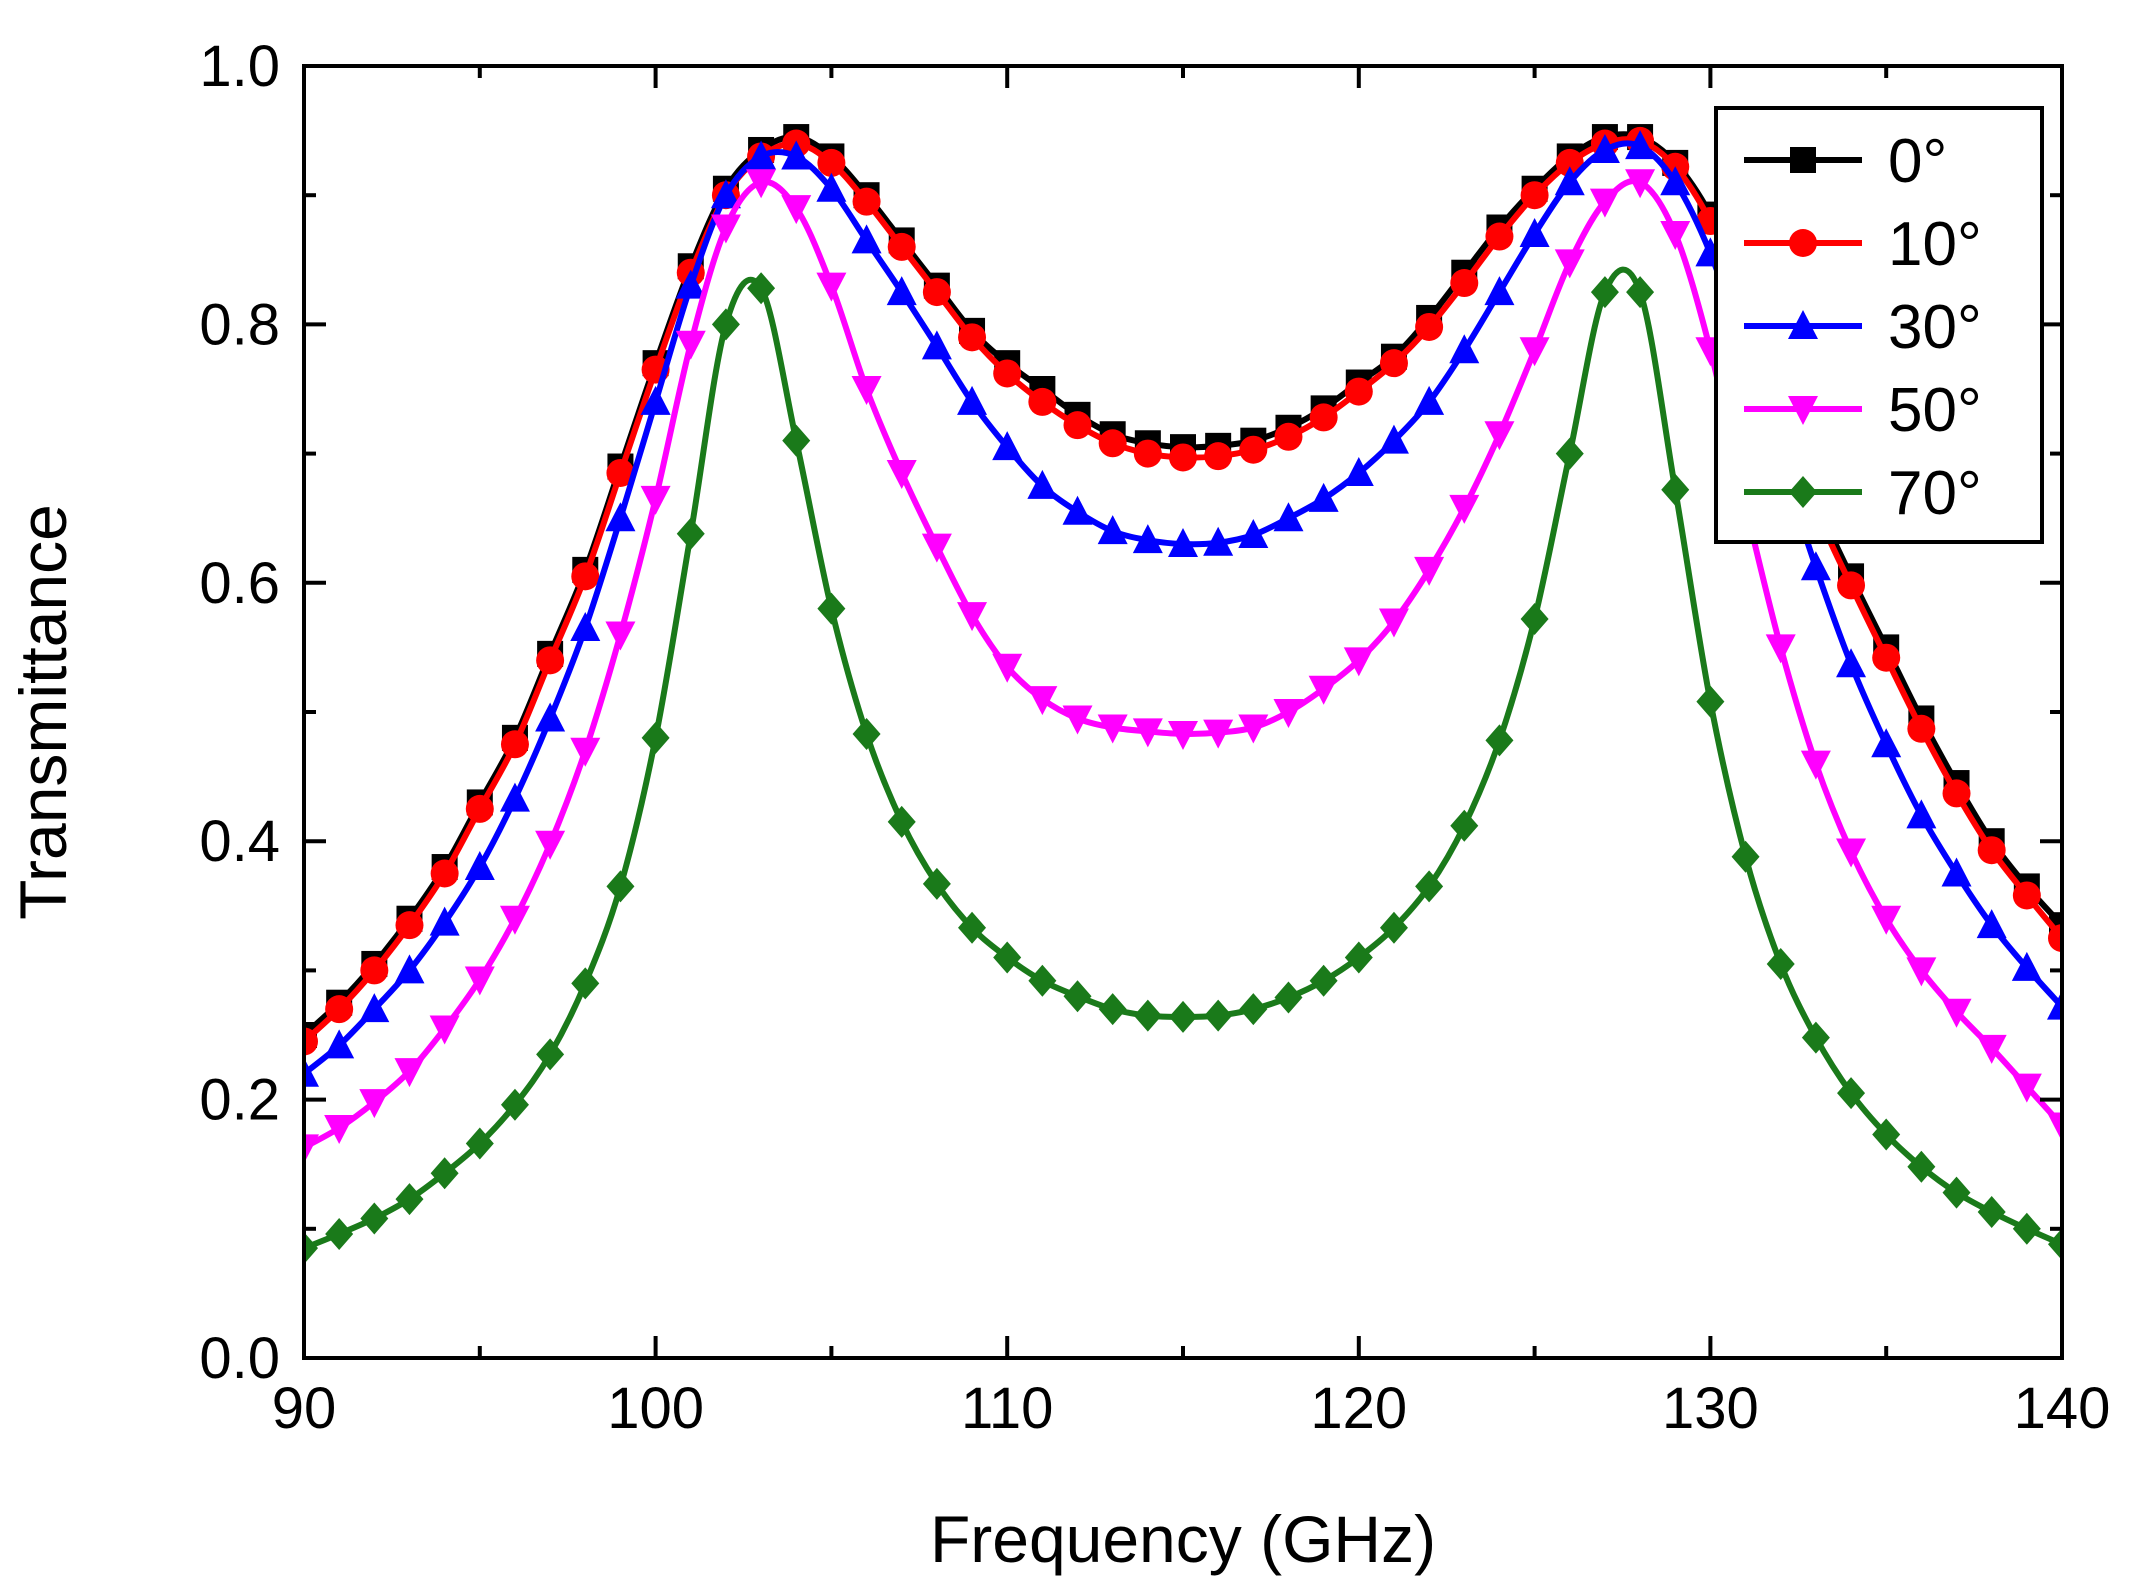 This screenshot has width=2129, height=1590. Describe the element at coordinates (2062, 1408) in the screenshot. I see `x-tick-label: 140` at that location.